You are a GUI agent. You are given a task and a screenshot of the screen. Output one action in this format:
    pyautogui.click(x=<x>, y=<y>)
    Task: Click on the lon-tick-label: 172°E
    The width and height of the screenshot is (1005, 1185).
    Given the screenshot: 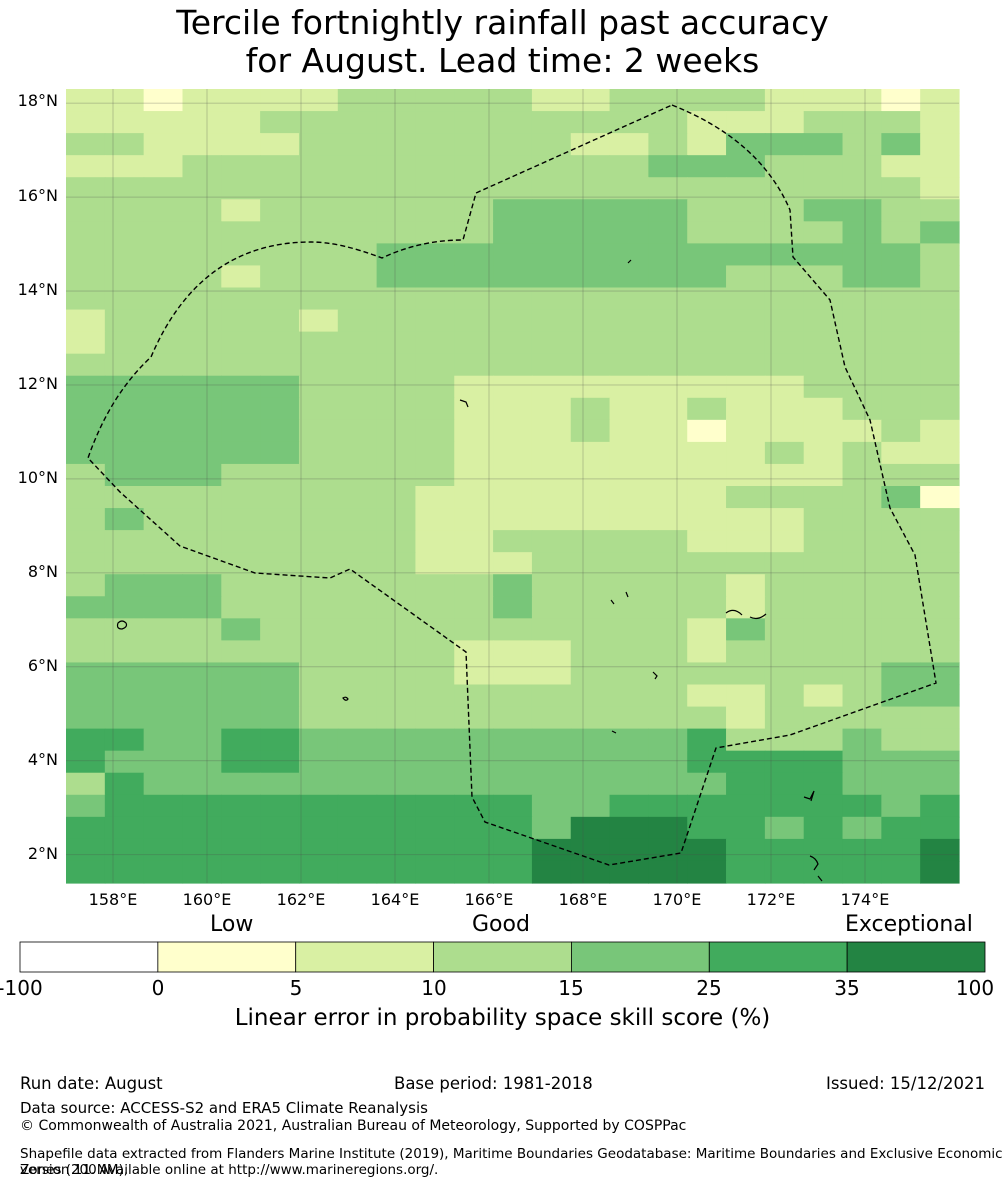 What is the action you would take?
    pyautogui.click(x=771, y=899)
    